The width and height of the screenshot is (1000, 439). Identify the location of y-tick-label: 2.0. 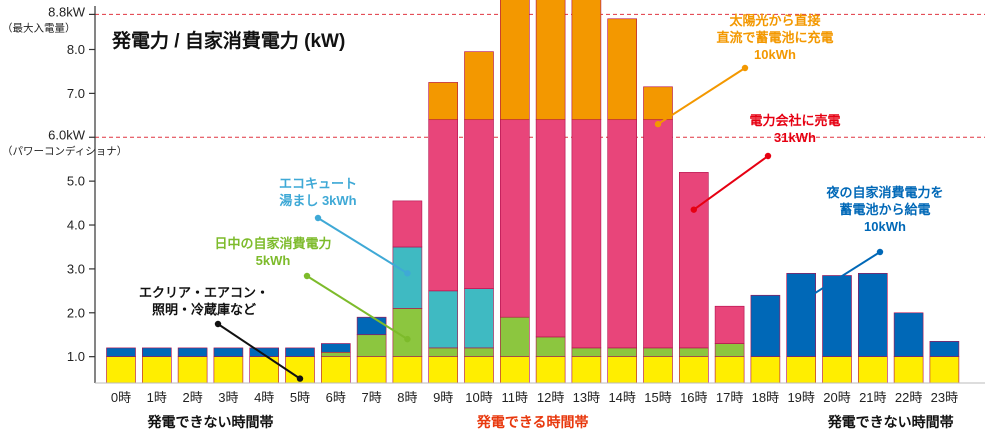
(76, 312).